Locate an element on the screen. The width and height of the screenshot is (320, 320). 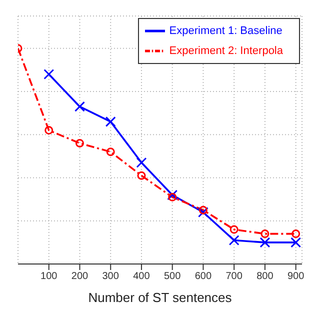
x-tick-label: 100 is located at coordinates (49, 276).